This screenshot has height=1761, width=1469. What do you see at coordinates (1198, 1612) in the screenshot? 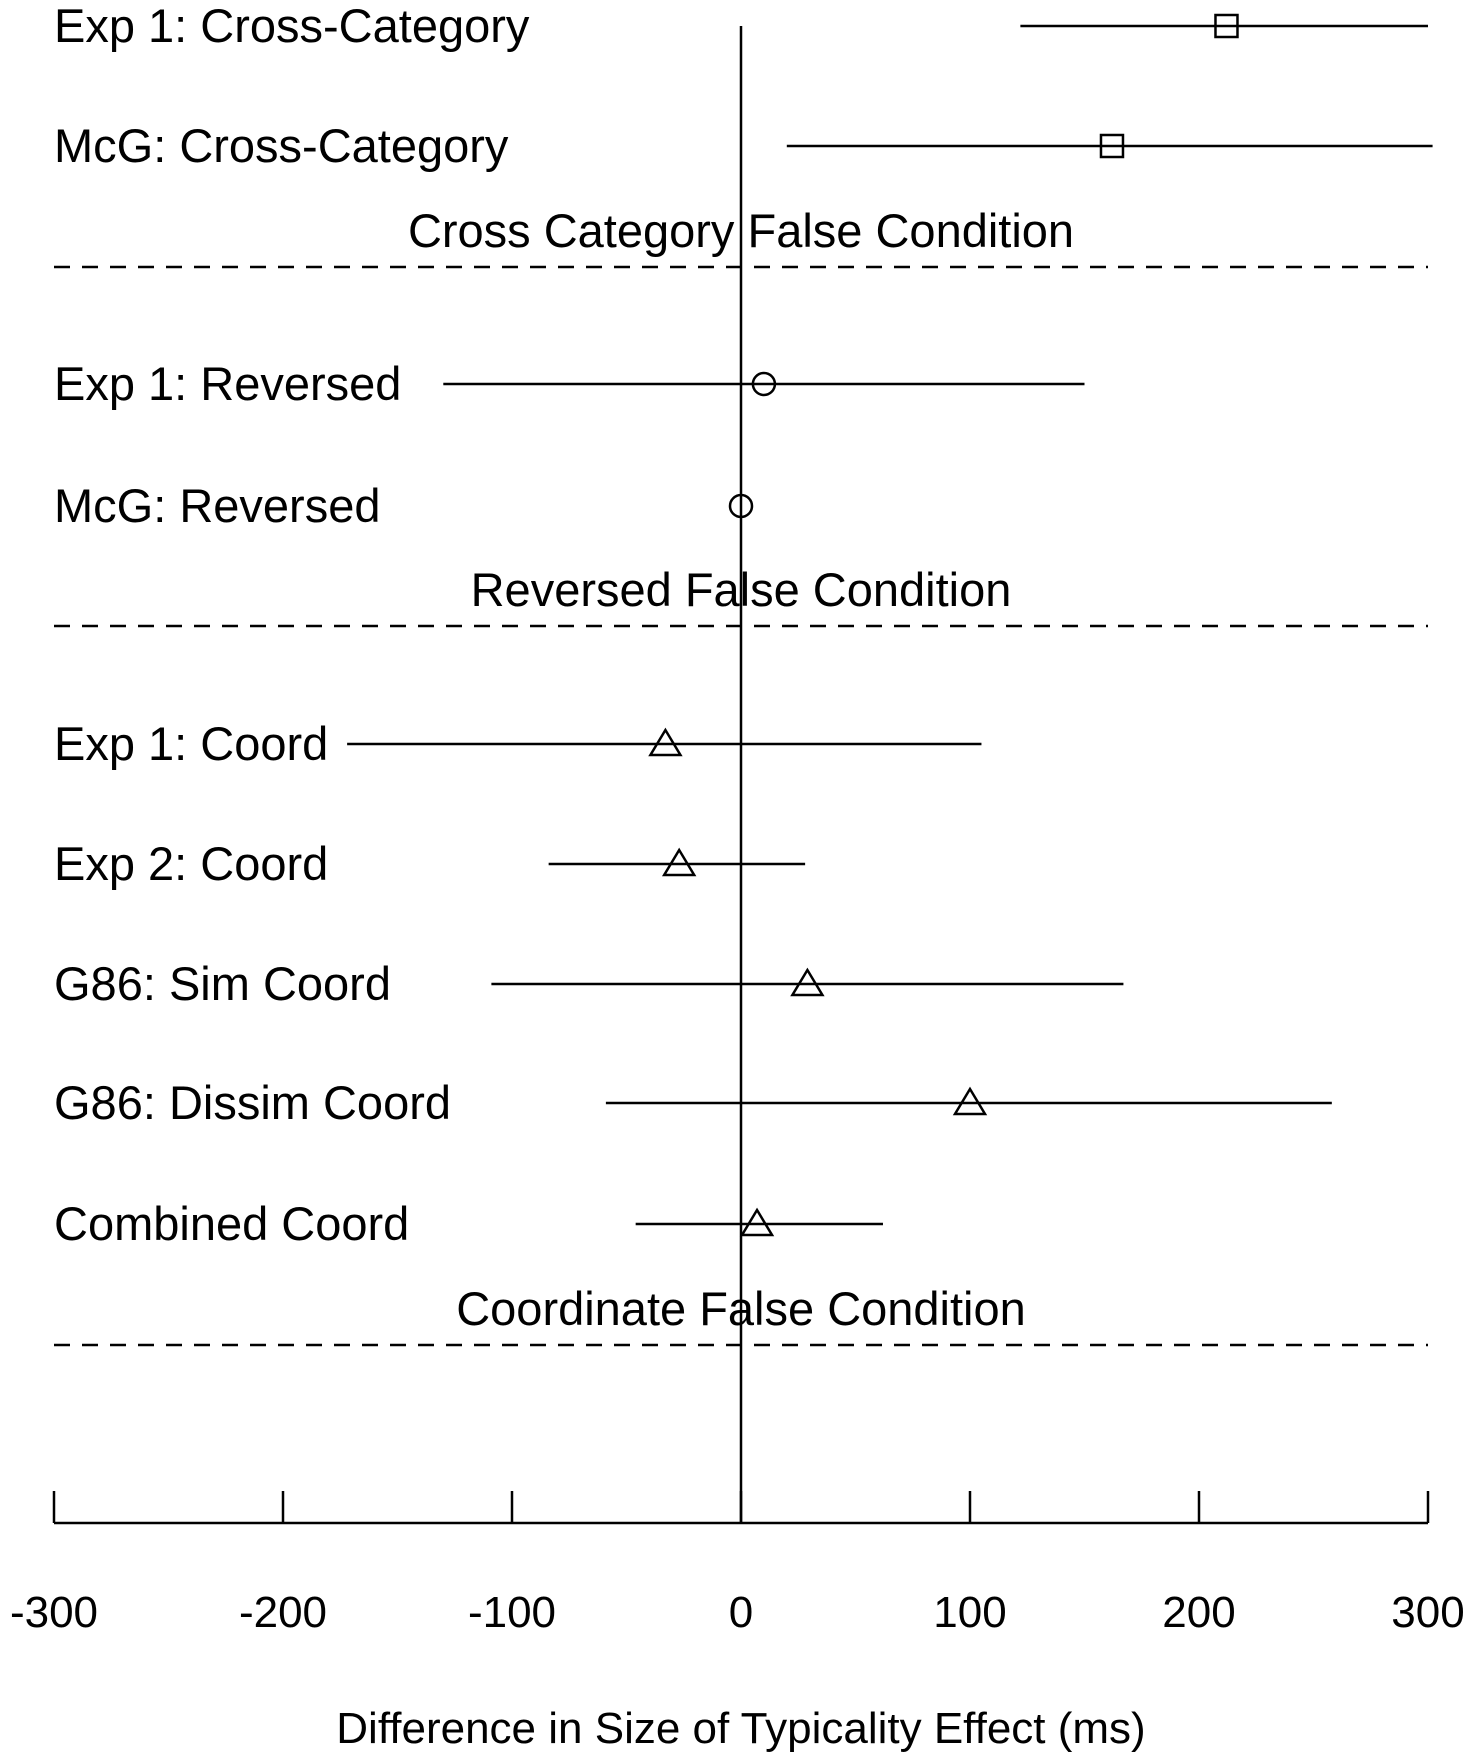
I see `x-tick-label: 200` at bounding box center [1198, 1612].